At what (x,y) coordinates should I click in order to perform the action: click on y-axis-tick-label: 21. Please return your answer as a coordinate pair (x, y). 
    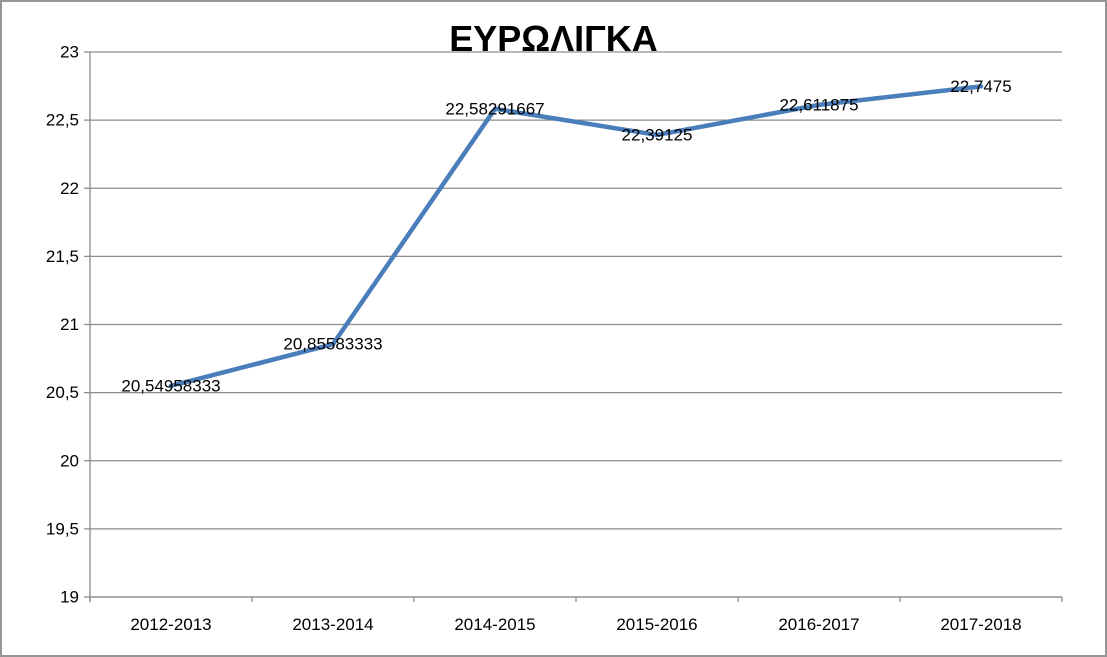
    Looking at the image, I should click on (69, 324).